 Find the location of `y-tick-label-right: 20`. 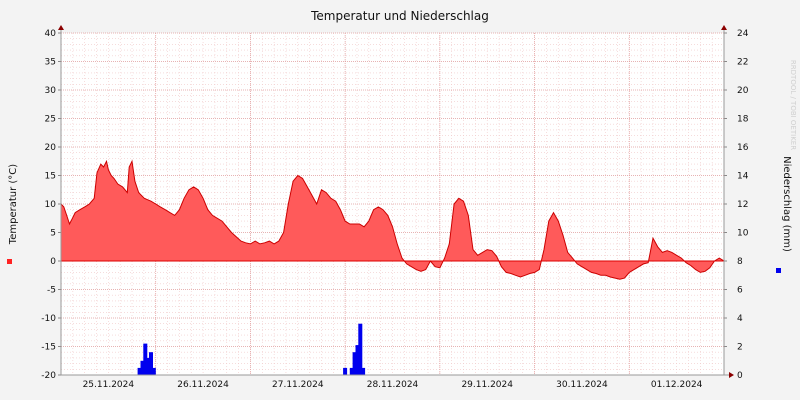

y-tick-label-right: 20 is located at coordinates (743, 91).